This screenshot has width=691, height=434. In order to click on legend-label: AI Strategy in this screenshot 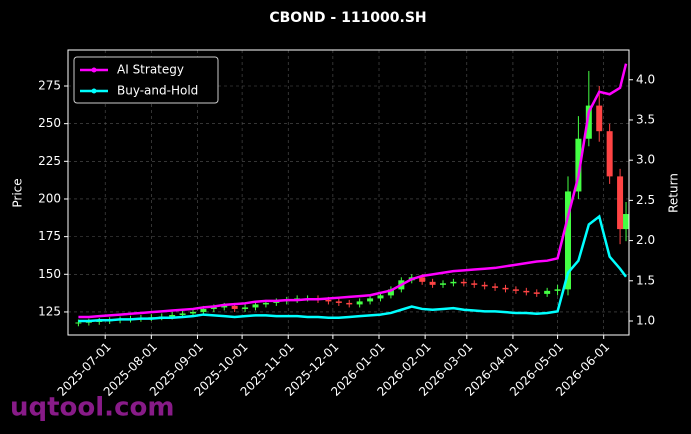, I will do `click(150, 70)`.